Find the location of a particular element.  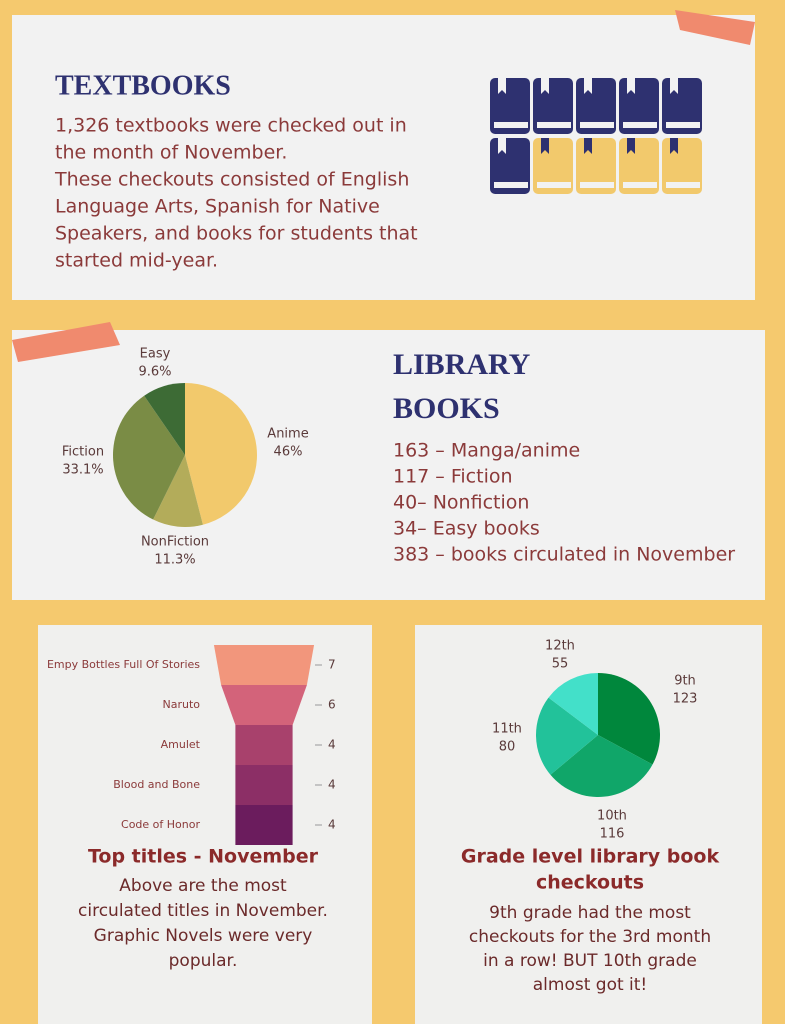

subtitle: Top titles - November is located at coordinates (203, 857).